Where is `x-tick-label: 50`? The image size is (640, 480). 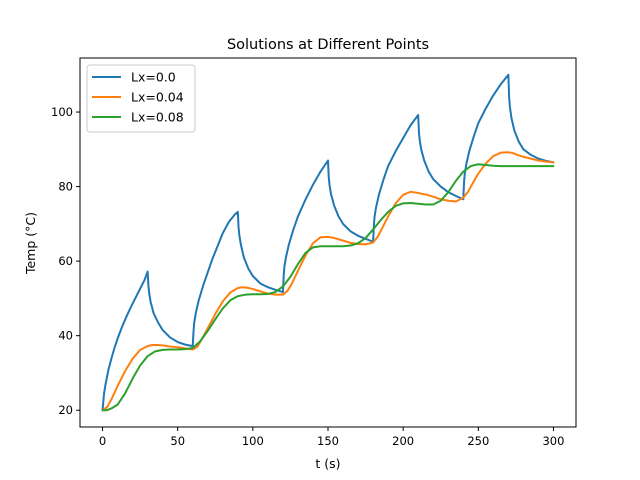 x-tick-label: 50 is located at coordinates (177, 441).